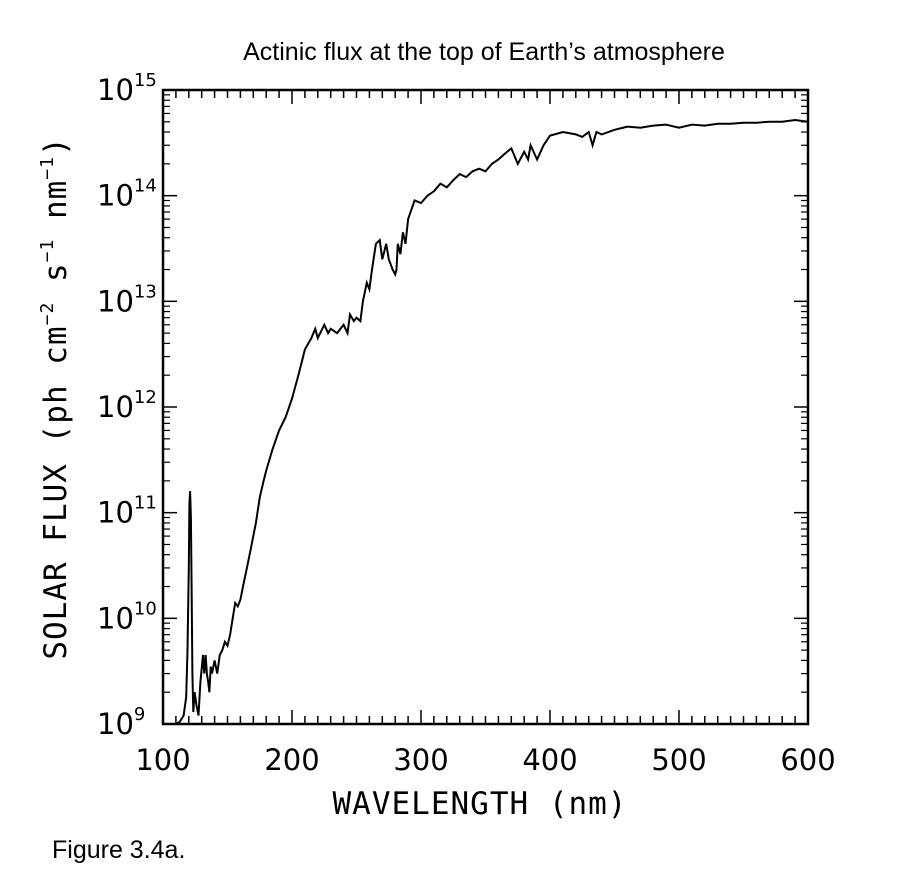  I want to click on y-tick-label: 109, so click(121, 722).